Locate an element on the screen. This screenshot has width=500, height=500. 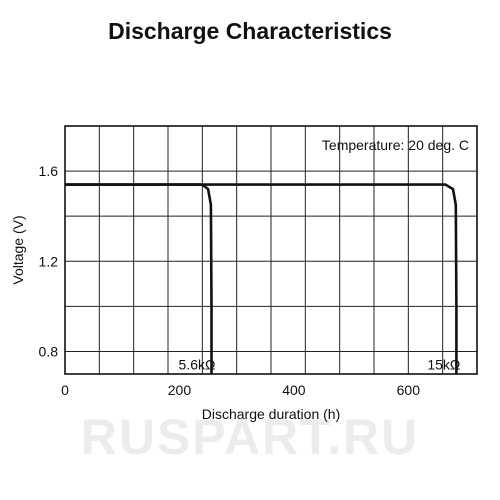
watermark-text: RUSPART.RU is located at coordinates (250, 437).